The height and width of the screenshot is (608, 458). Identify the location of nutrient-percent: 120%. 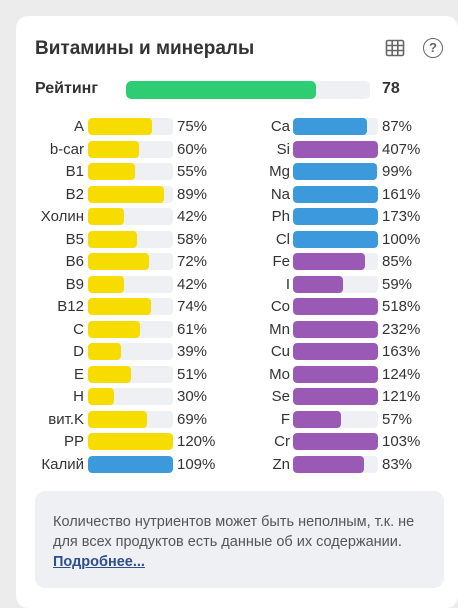
(196, 441).